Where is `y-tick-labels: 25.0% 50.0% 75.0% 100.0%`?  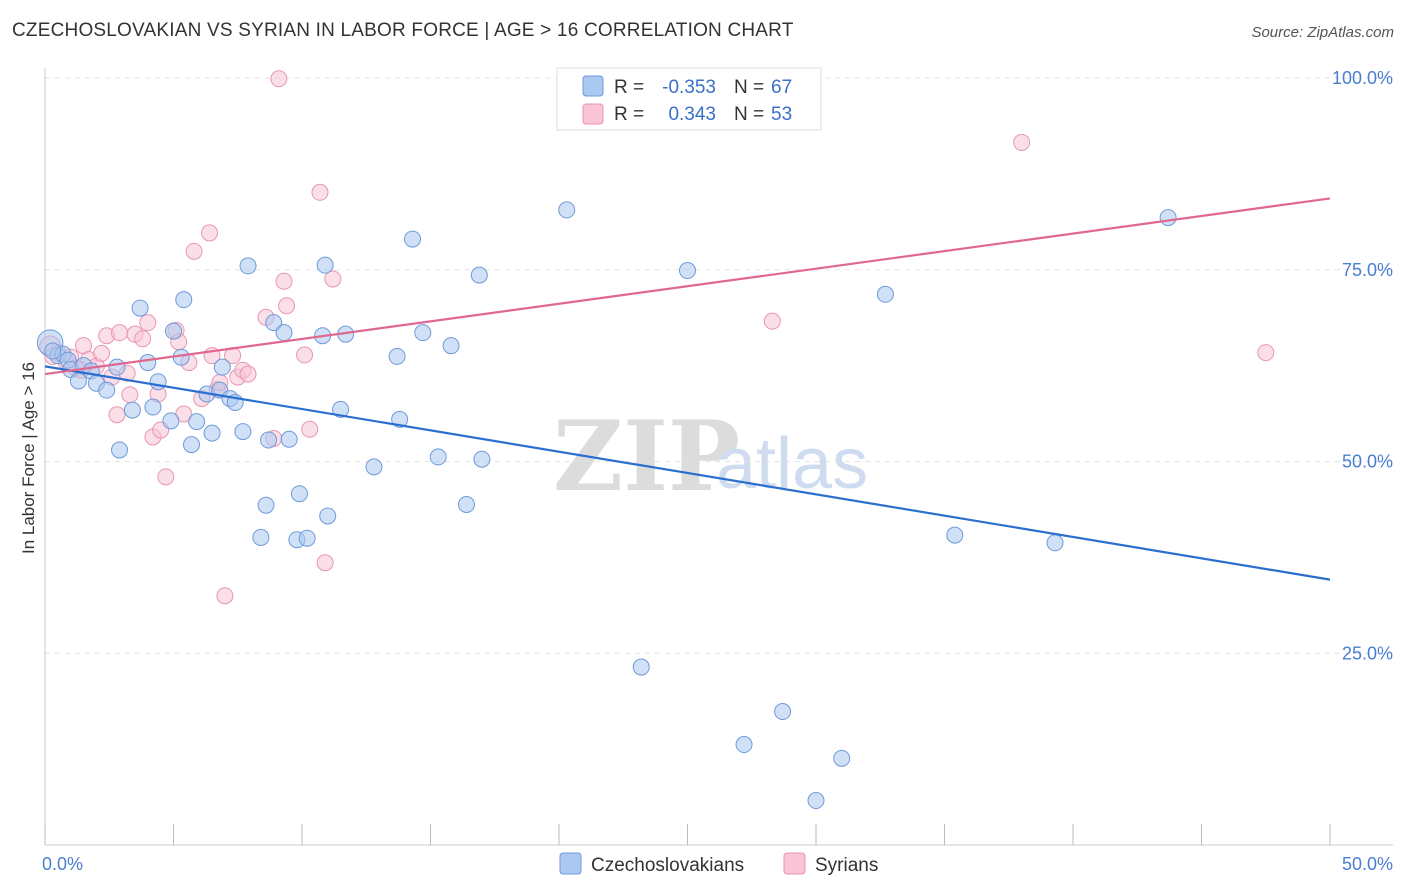 y-tick-labels: 25.0% 50.0% 75.0% 100.0% is located at coordinates (1362, 365).